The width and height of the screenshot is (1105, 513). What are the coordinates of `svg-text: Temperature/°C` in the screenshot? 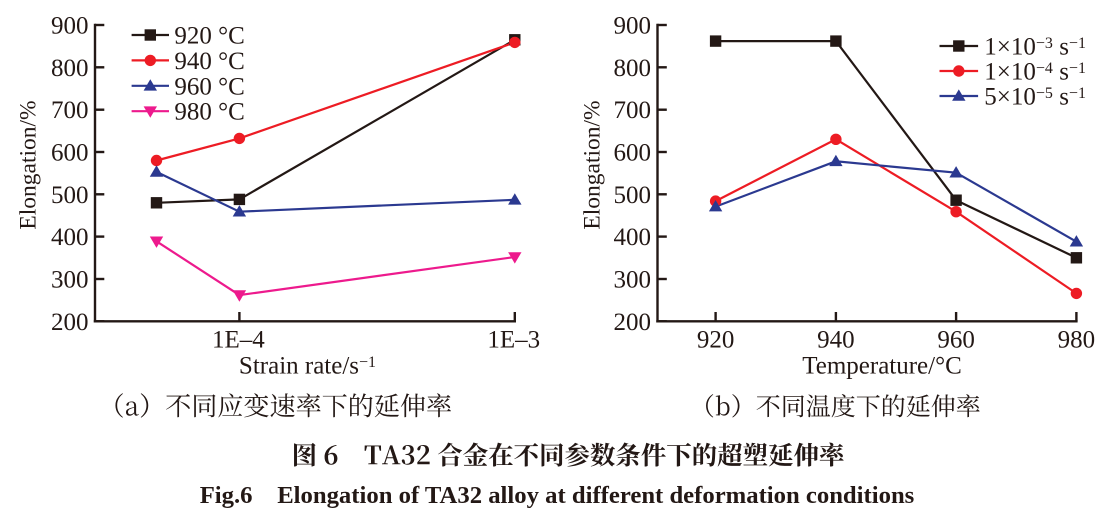 It's located at (882, 366).